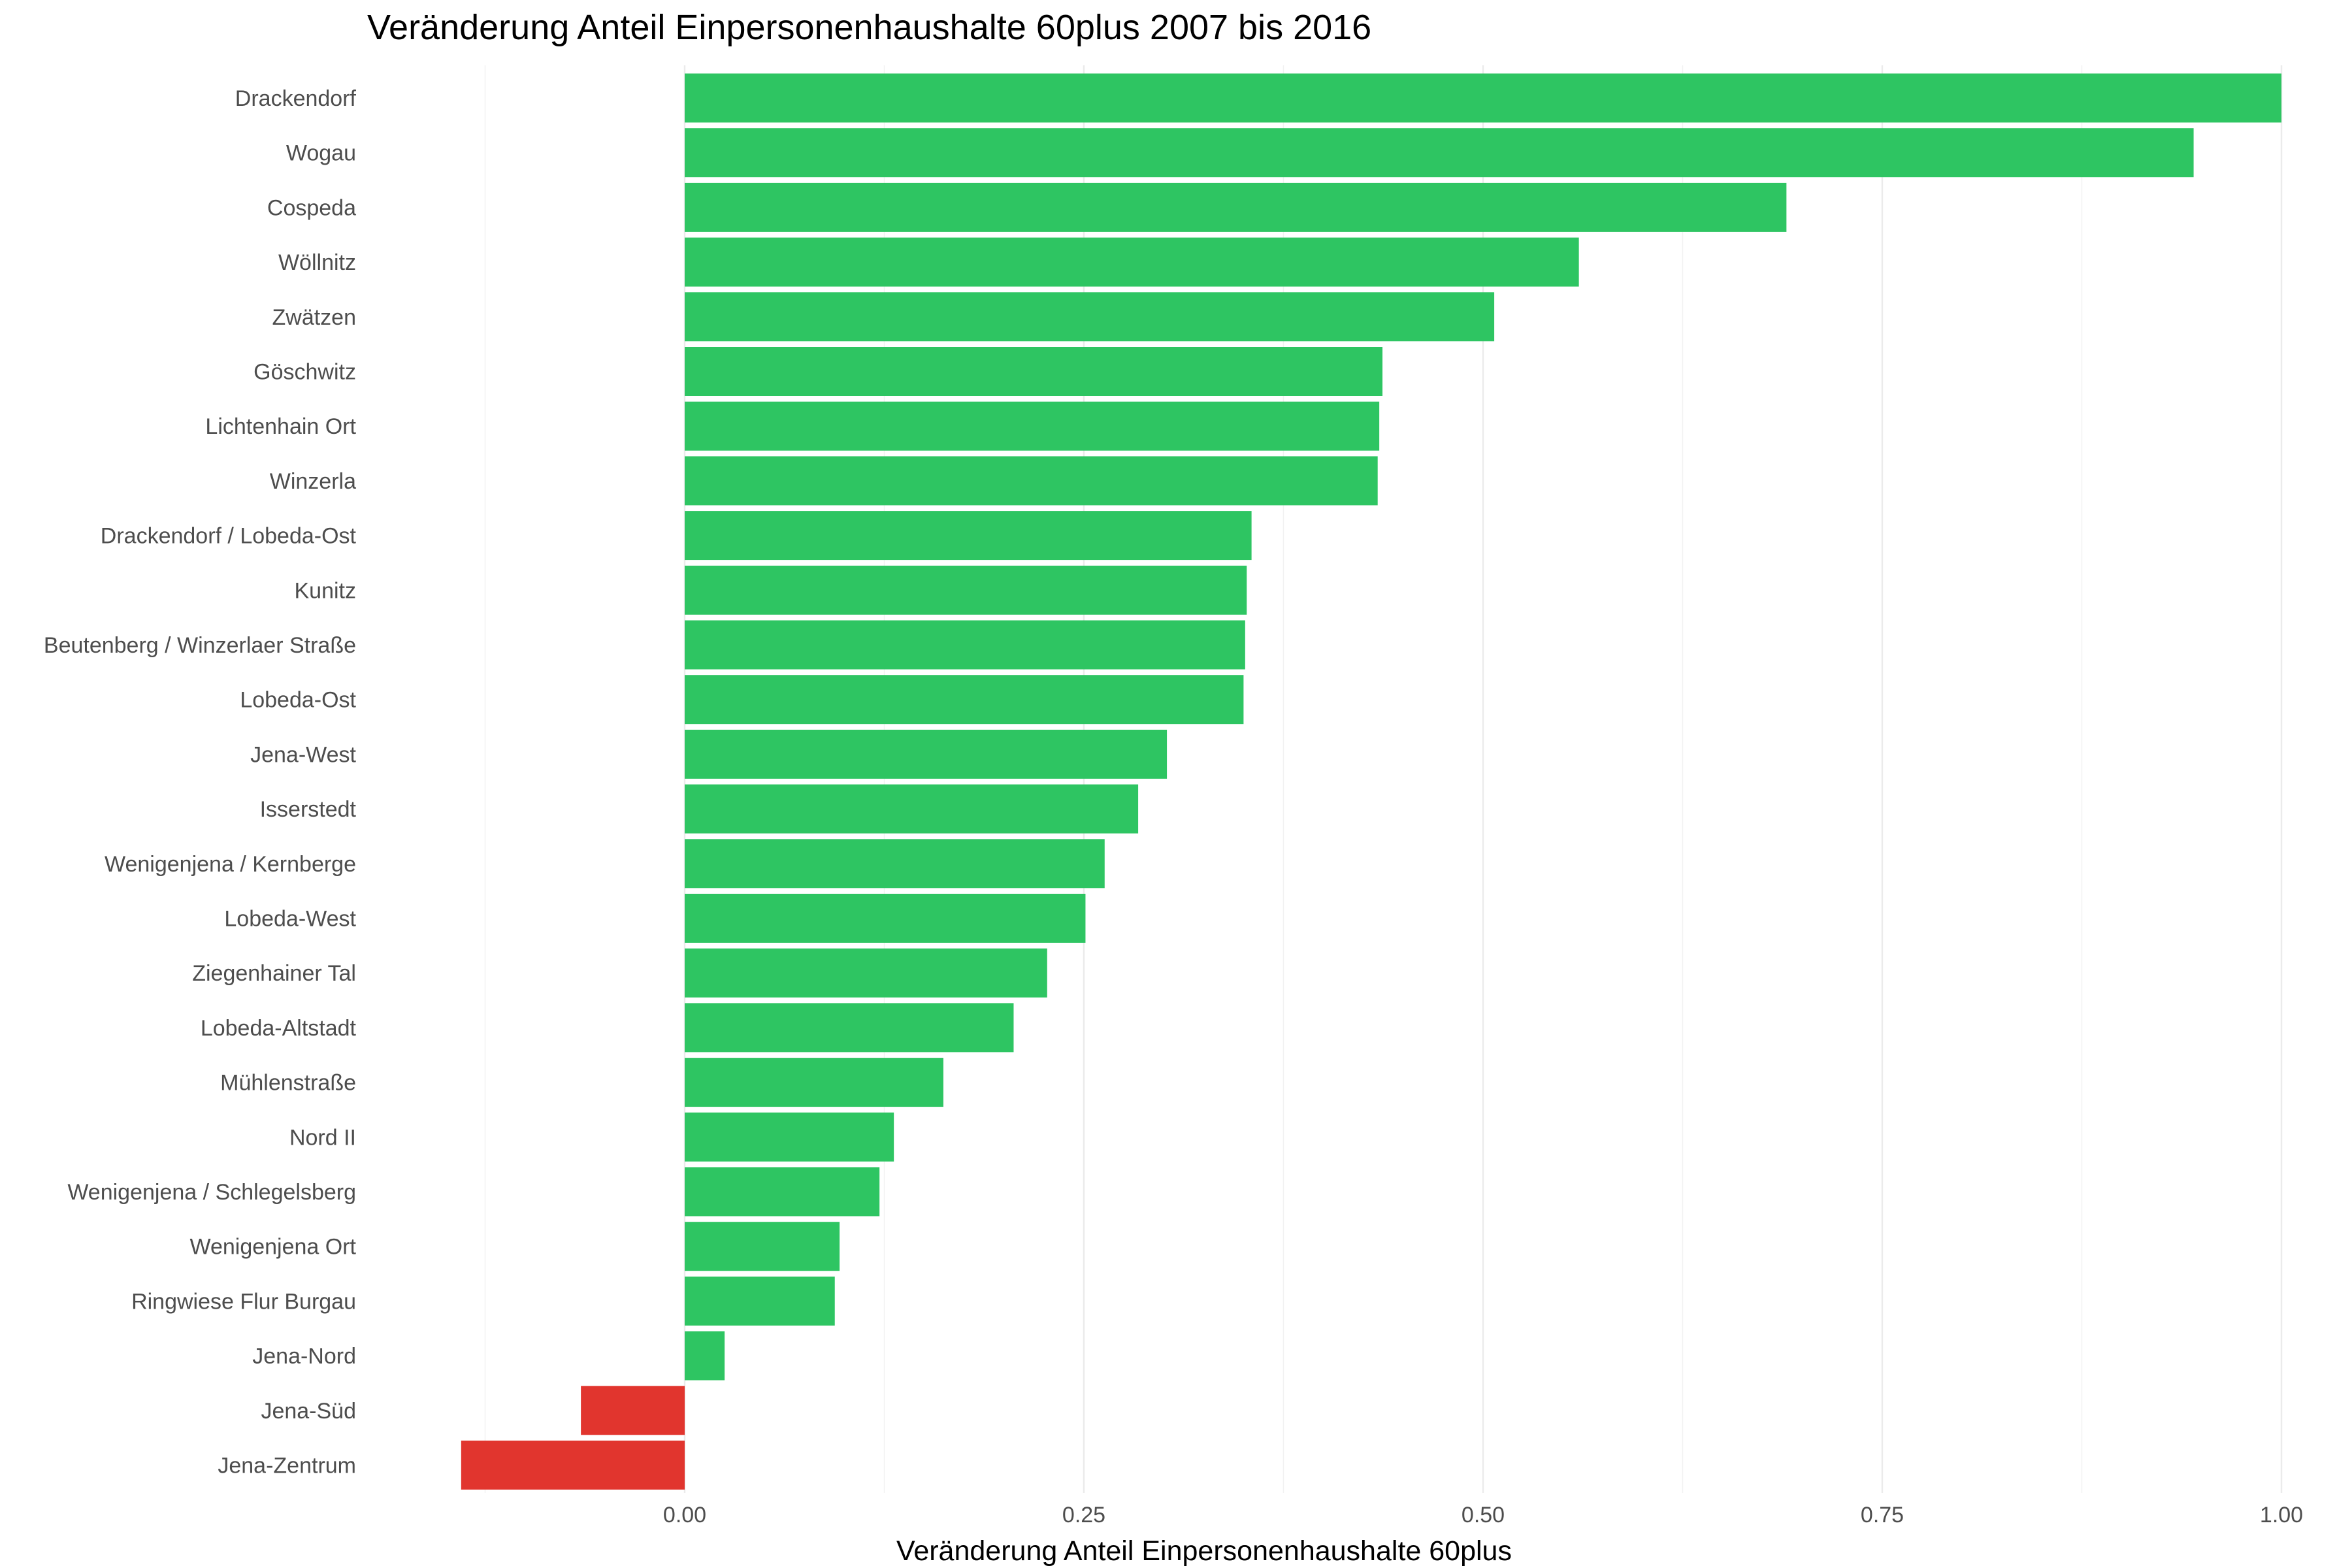 Image resolution: width=2352 pixels, height=1568 pixels. What do you see at coordinates (317, 262) in the screenshot?
I see `y-tick-label: Wöllnitz` at bounding box center [317, 262].